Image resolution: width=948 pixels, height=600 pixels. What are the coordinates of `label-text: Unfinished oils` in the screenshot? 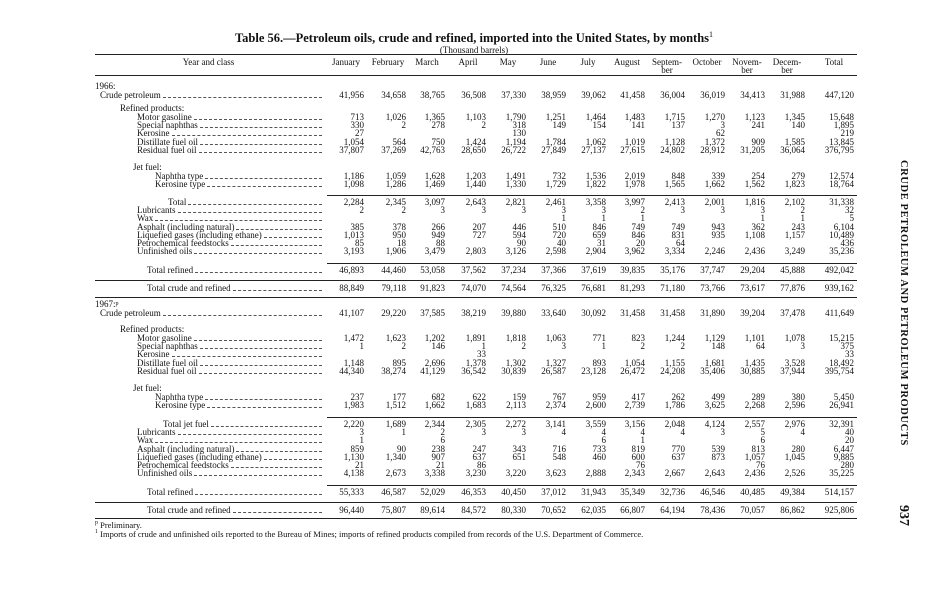 It's located at (165, 473).